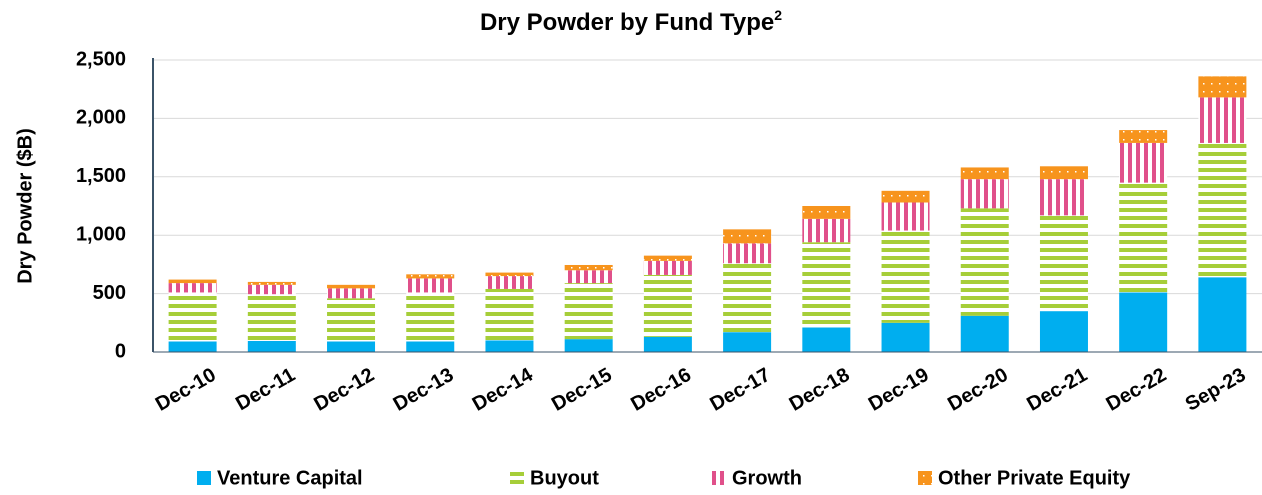 Image resolution: width=1262 pixels, height=495 pixels. Describe the element at coordinates (290, 478) in the screenshot. I see `legend-label: Venture Capital` at that location.